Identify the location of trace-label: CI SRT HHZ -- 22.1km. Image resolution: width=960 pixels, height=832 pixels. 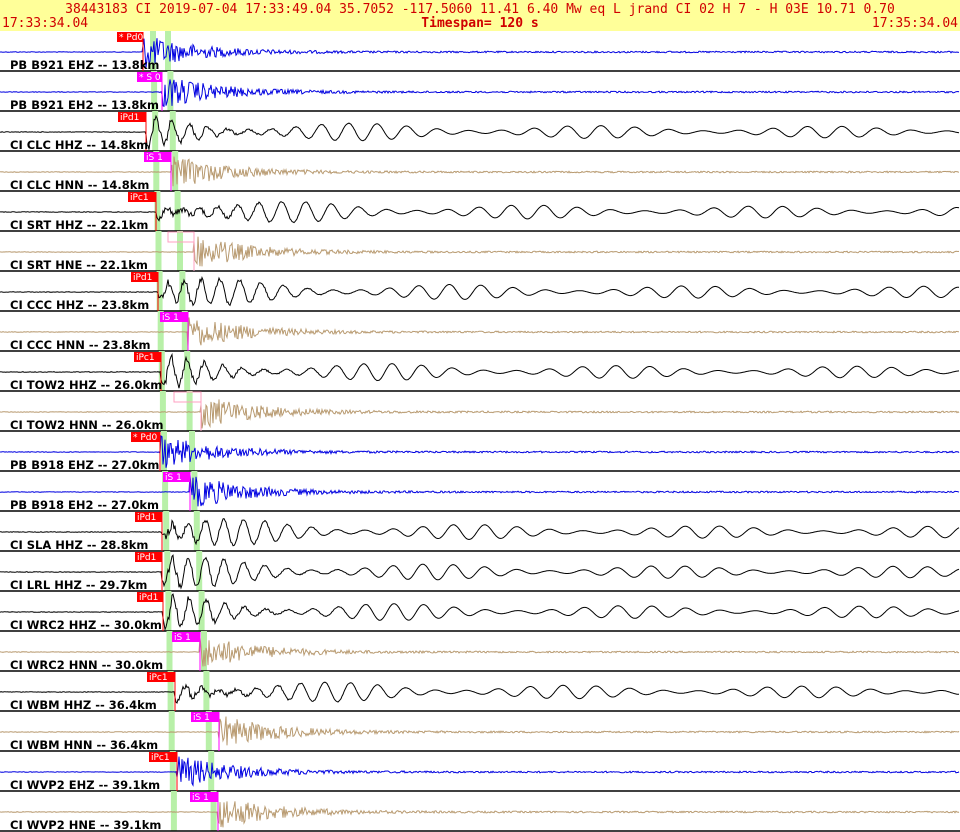
(79, 225).